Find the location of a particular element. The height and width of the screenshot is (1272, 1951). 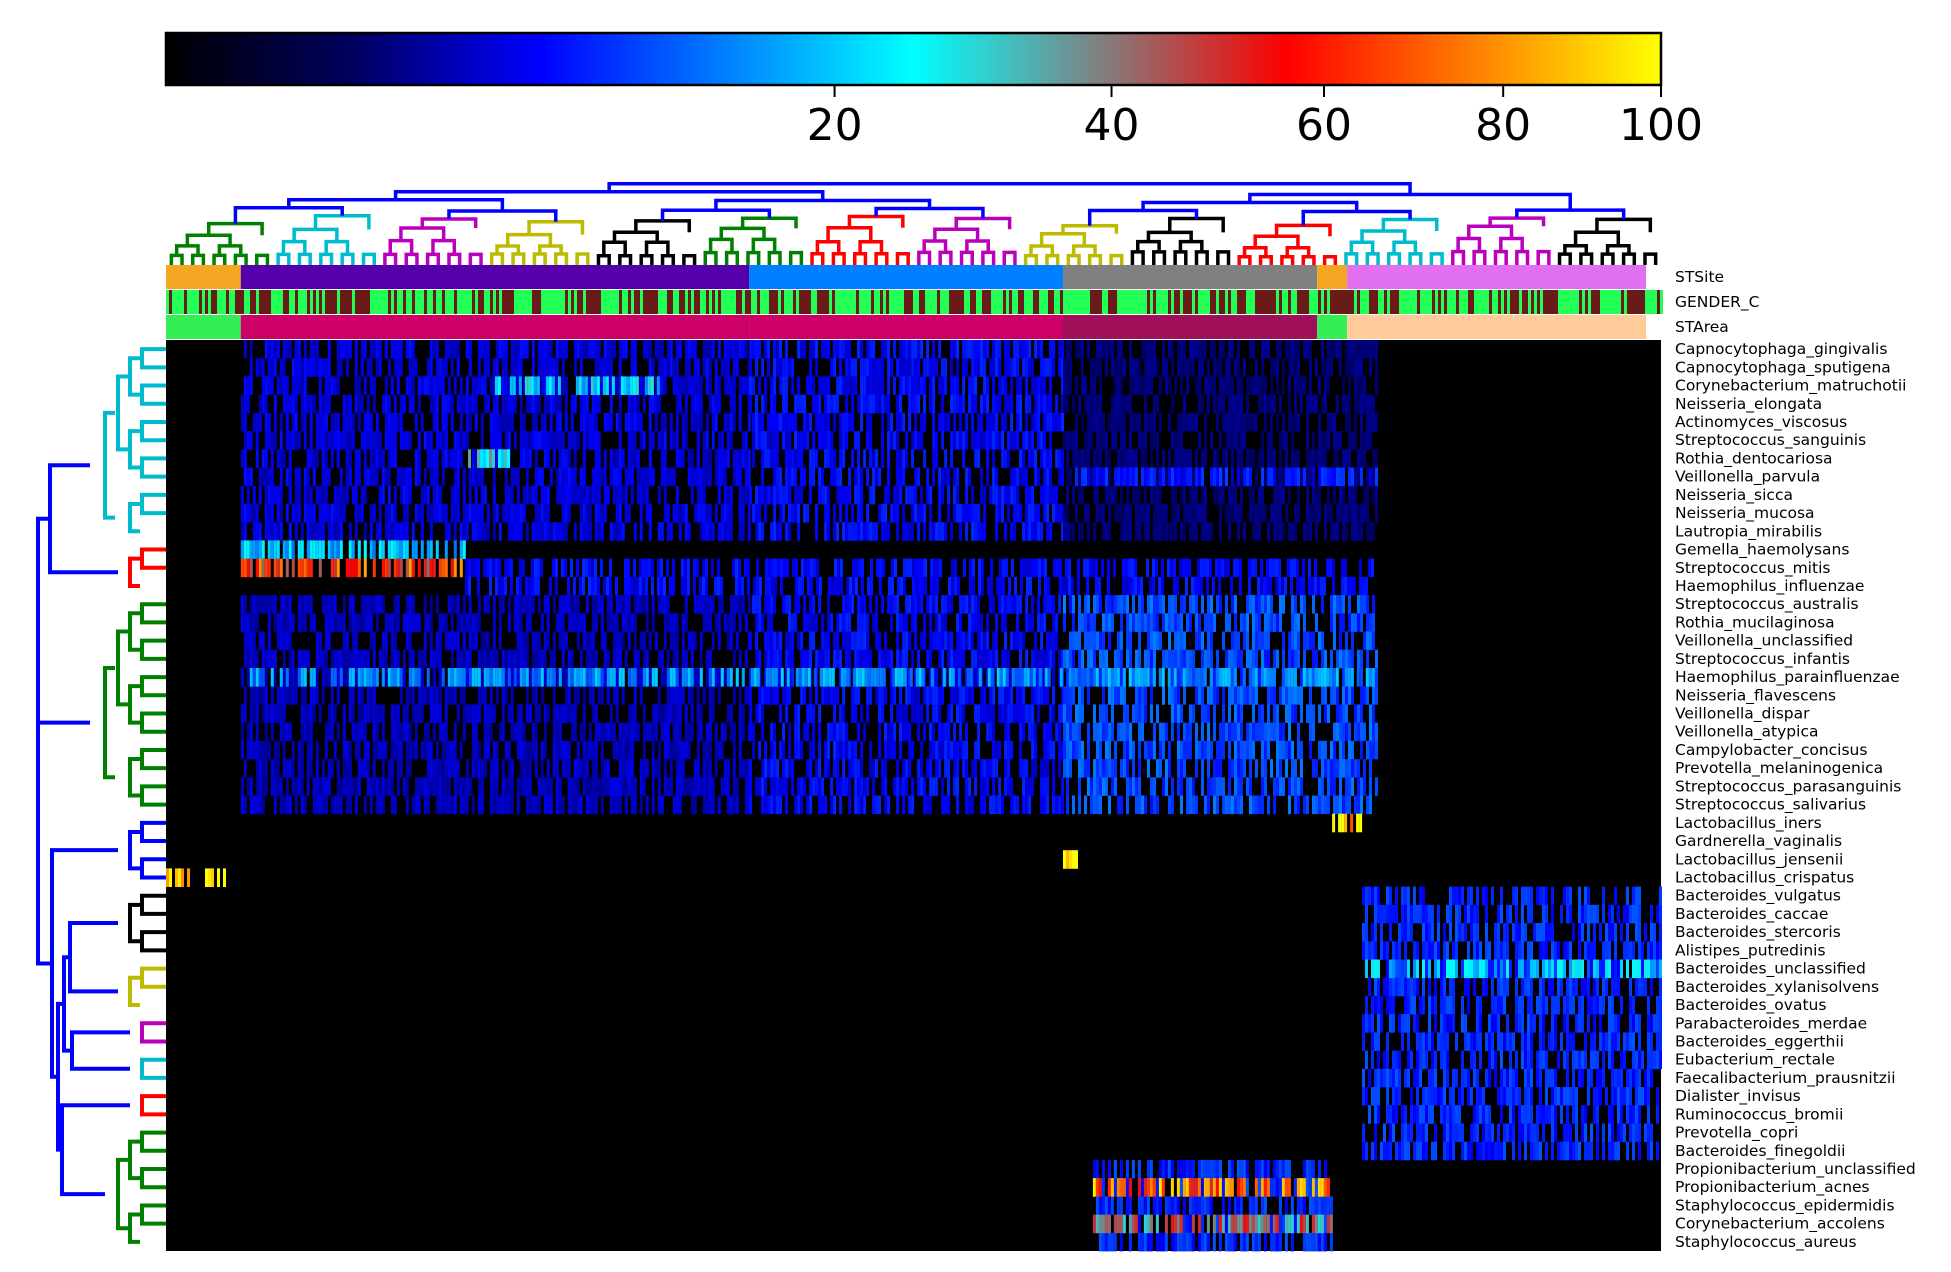

row-dendrogram-branch is located at coordinates (134, 991).